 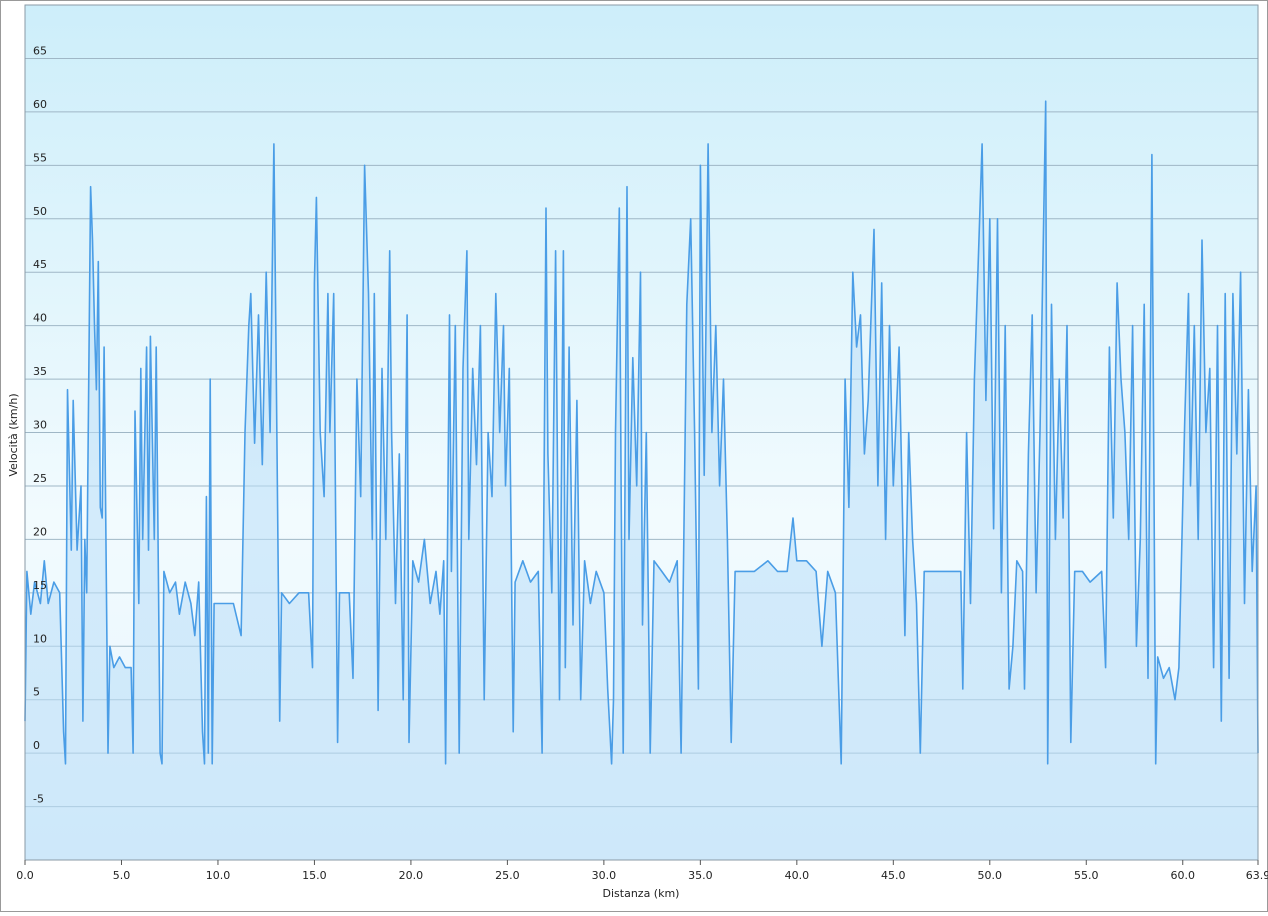 What do you see at coordinates (40, 478) in the screenshot?
I see `y-tick-label: 25` at bounding box center [40, 478].